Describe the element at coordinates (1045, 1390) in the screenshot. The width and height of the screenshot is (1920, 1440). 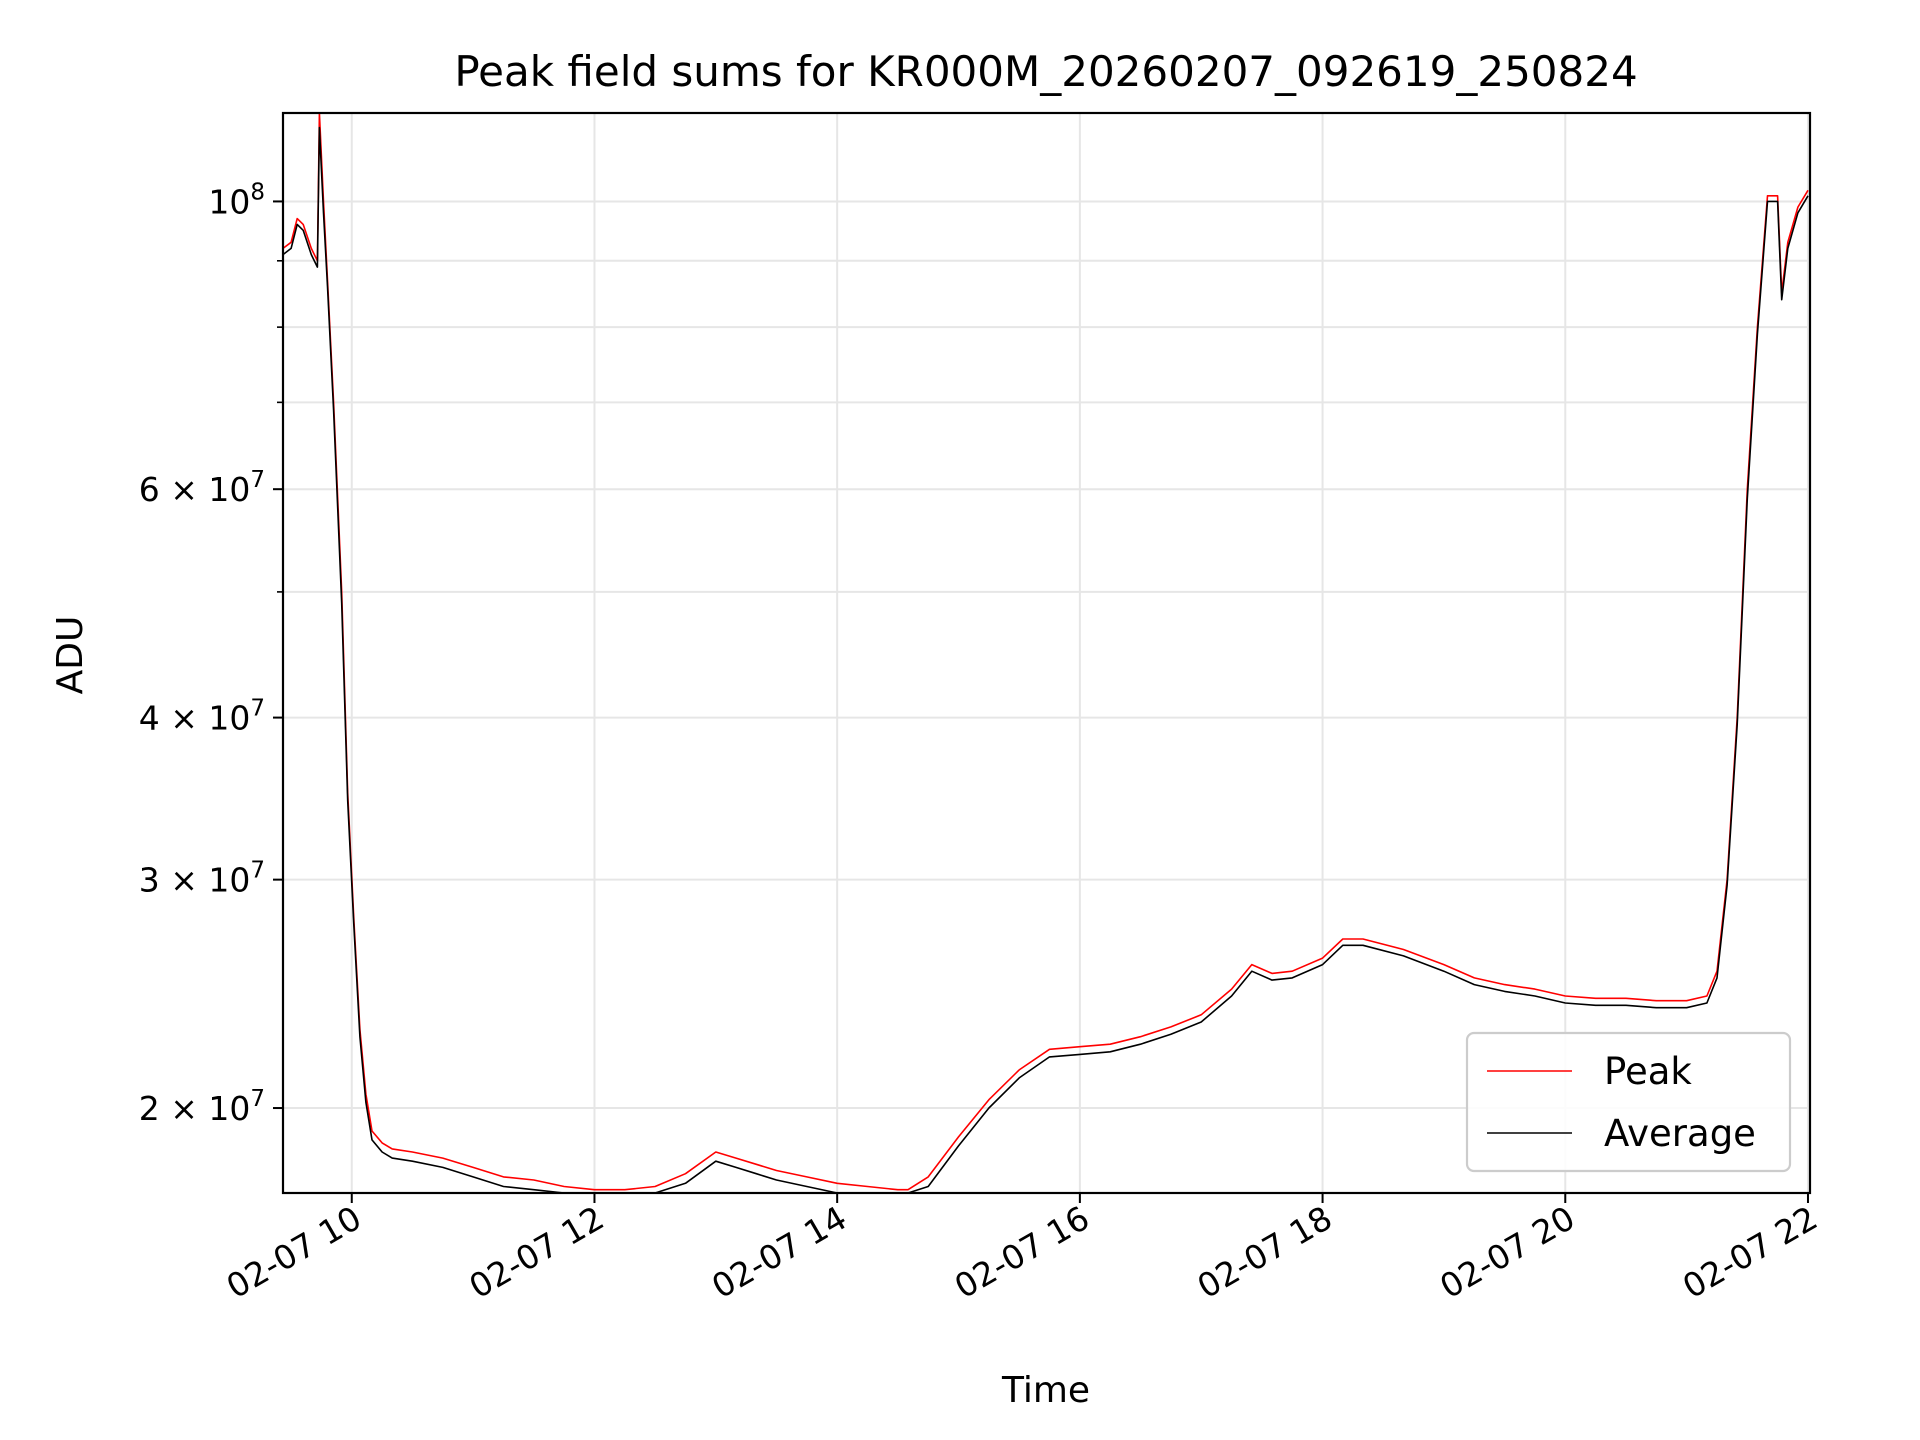
I see `x-axis-label: Time` at that location.